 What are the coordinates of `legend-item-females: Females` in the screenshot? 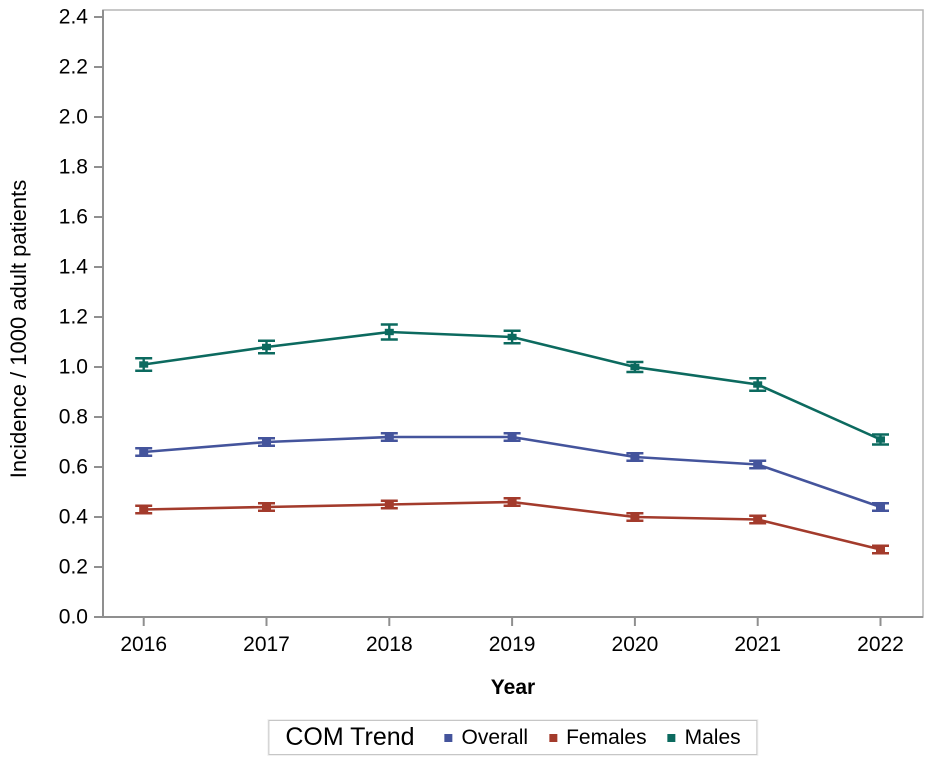 It's located at (598, 738).